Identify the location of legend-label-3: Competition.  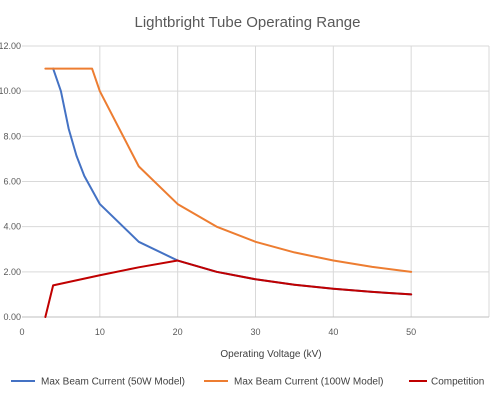
(457, 382).